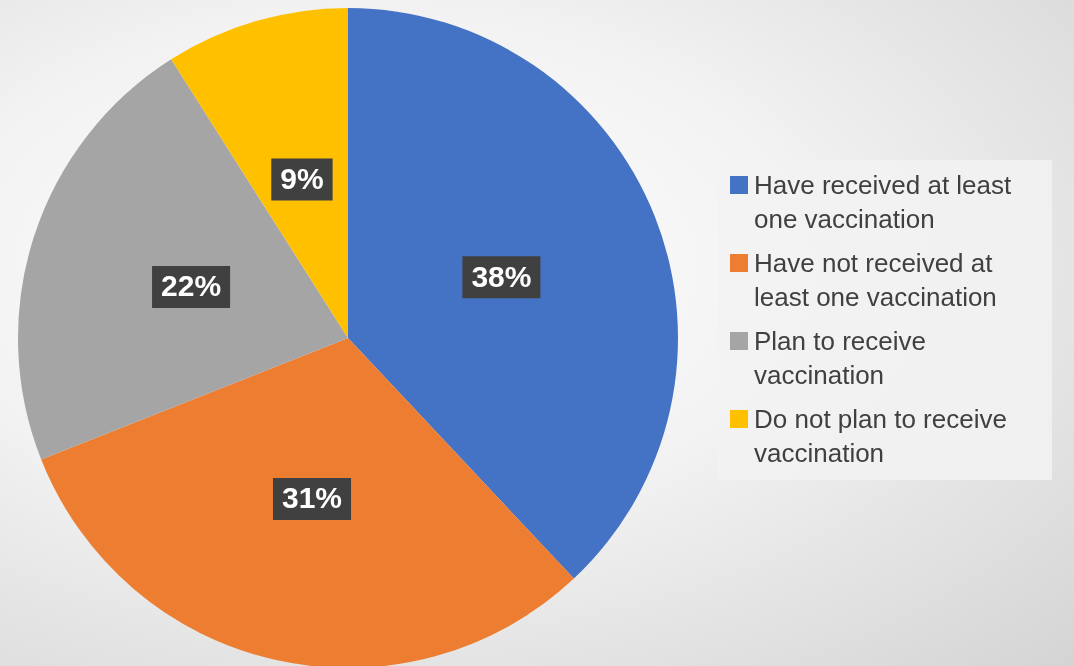 This screenshot has height=666, width=1074. I want to click on legend-label: Do not plan to receive vaccination, so click(881, 436).